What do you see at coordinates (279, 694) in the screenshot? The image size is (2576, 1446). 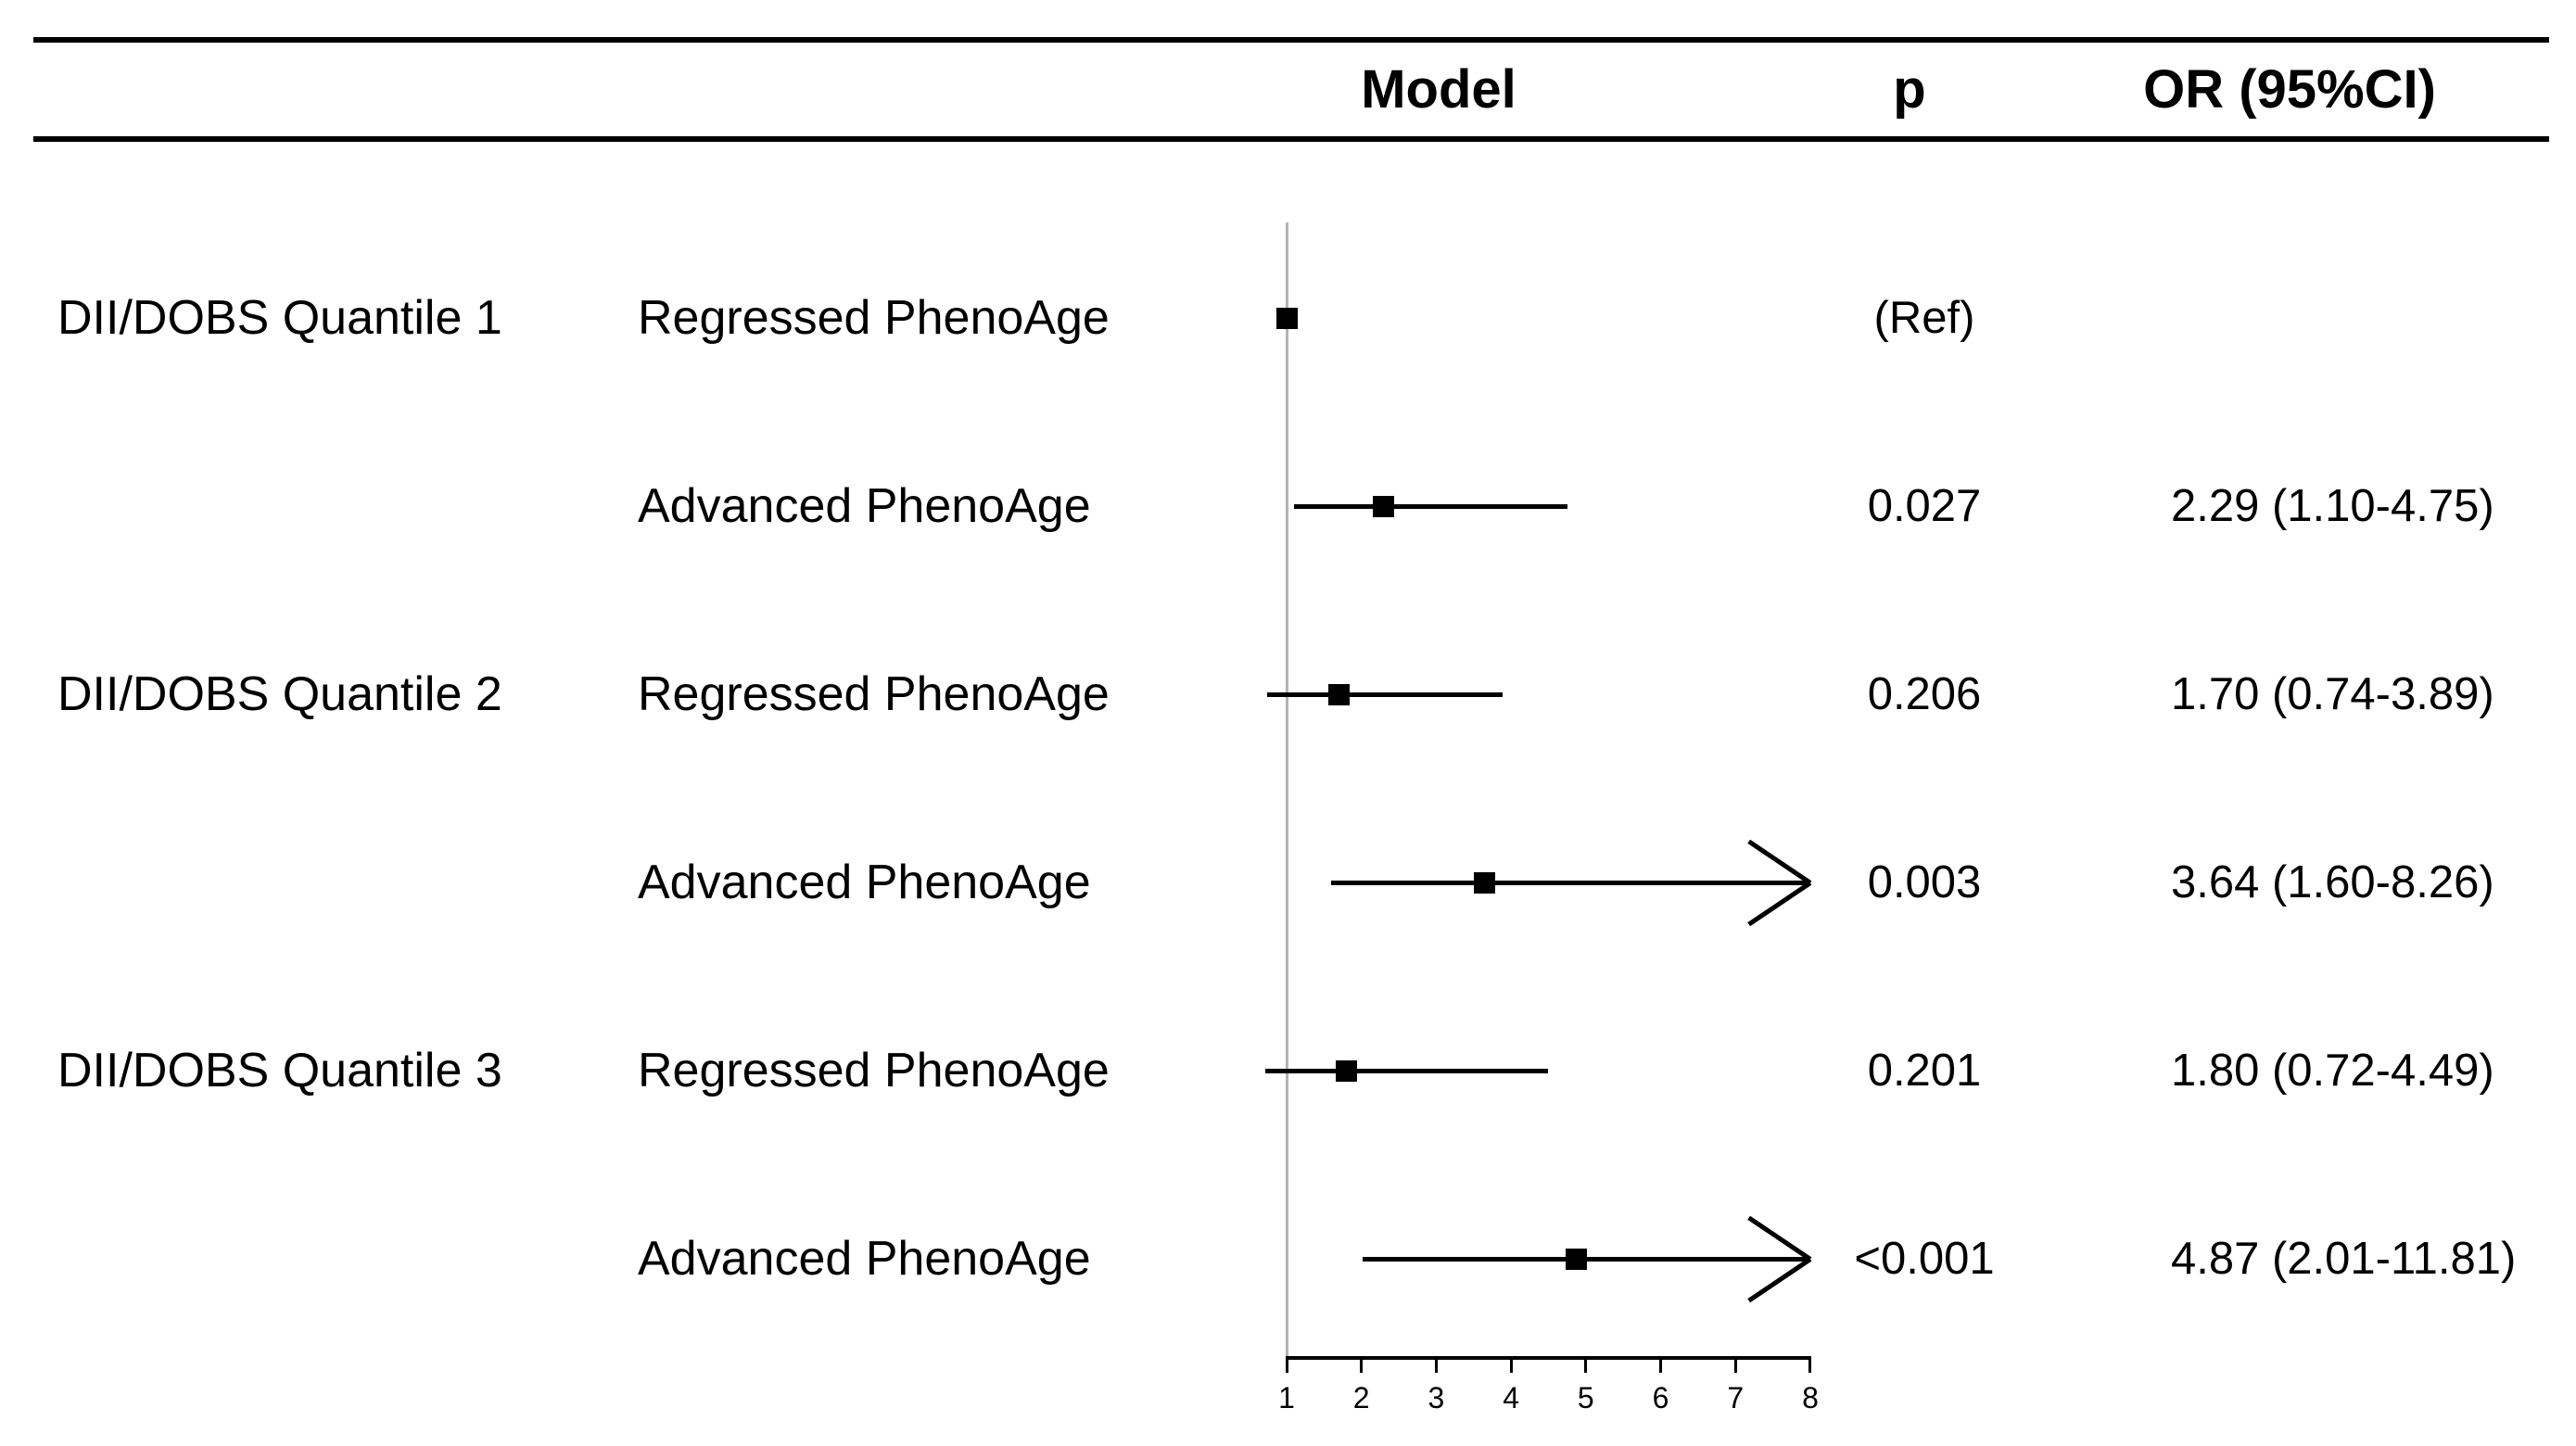 I see `group-label: DII/DOBS Quantile 2` at bounding box center [279, 694].